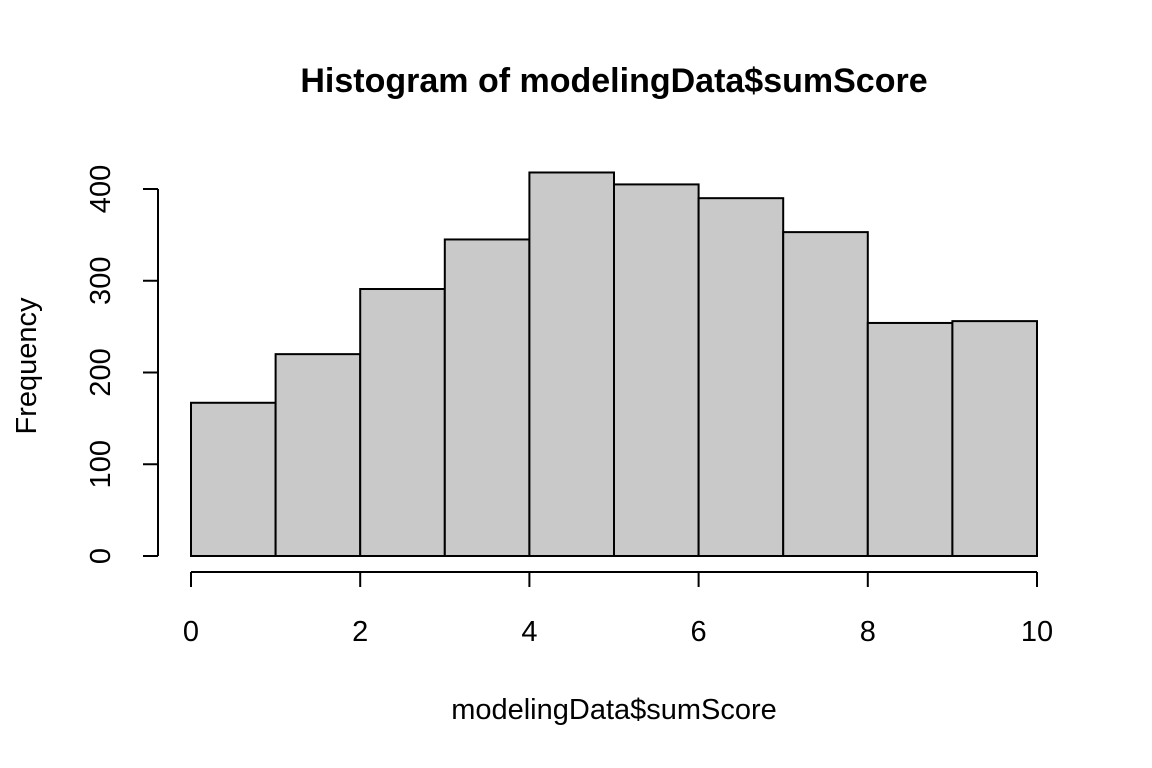  I want to click on y-tick-label-0: 0, so click(101, 556).